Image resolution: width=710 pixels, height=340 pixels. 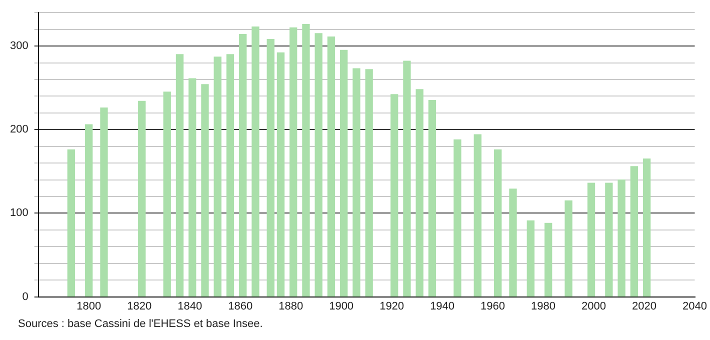 I want to click on y-tick-label: 300, so click(x=19, y=46).